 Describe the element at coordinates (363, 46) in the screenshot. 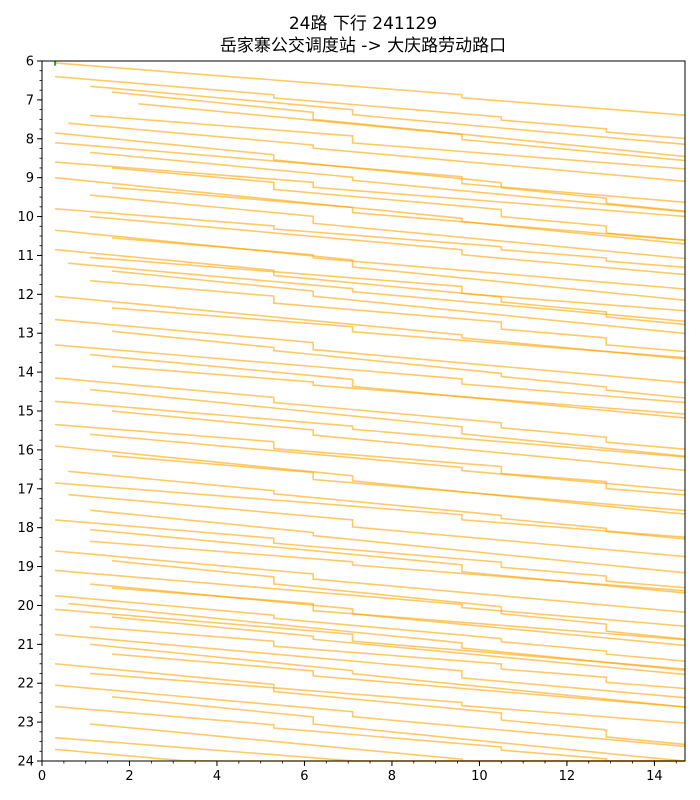

I see `chart-subtitle: 岳家寨公交调度站 -> 大庆路劳动路口` at that location.